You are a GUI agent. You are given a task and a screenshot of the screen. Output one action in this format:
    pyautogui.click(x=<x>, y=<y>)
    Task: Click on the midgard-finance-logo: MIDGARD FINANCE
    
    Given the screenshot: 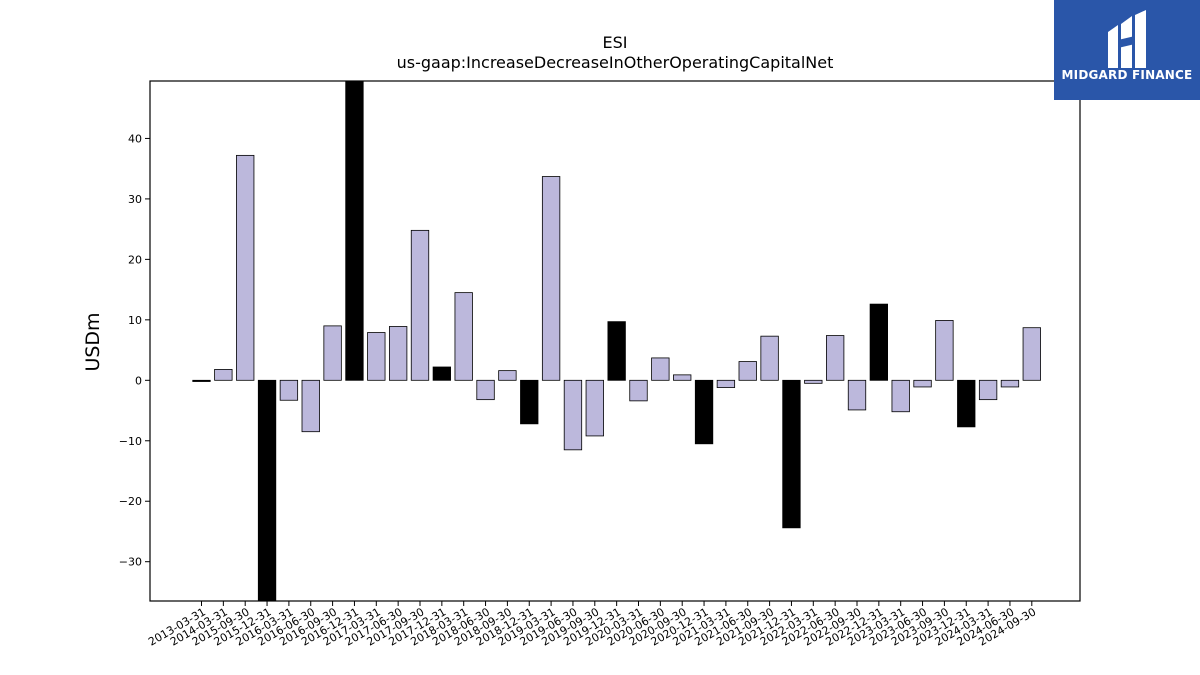 What is the action you would take?
    pyautogui.click(x=1127, y=50)
    